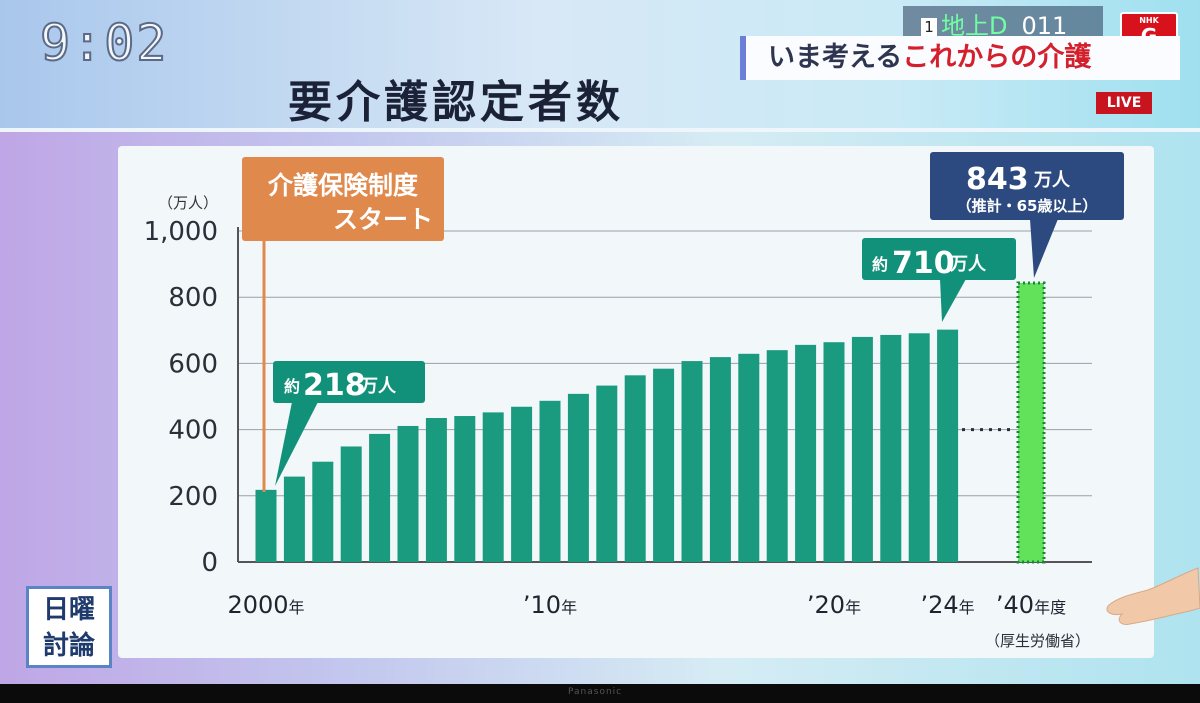 The width and height of the screenshot is (1200, 703). I want to click on source-label: （厚生労働省）, so click(1037, 641).